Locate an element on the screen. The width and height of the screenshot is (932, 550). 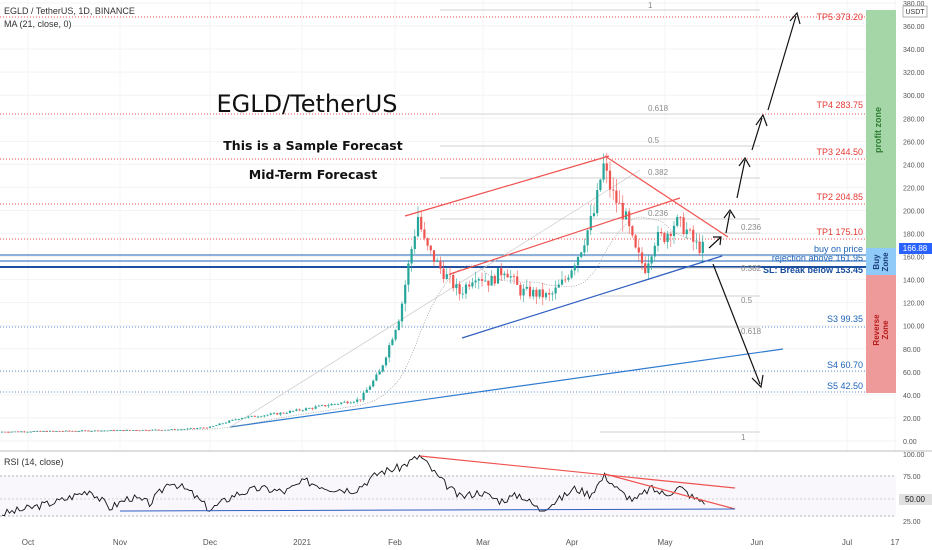
price-tick-label: 200.00 is located at coordinates (914, 211).